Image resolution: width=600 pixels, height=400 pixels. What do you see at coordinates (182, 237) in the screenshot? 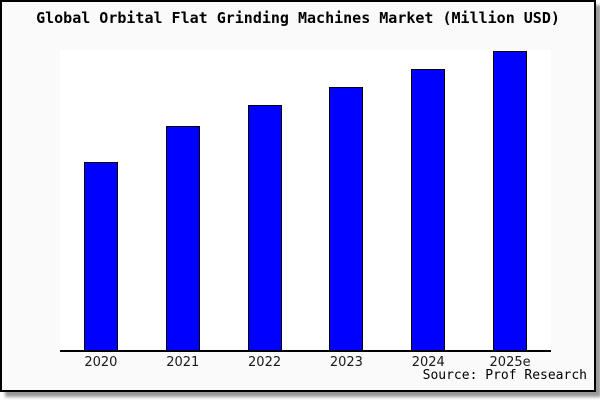
I see `bar-2021` at bounding box center [182, 237].